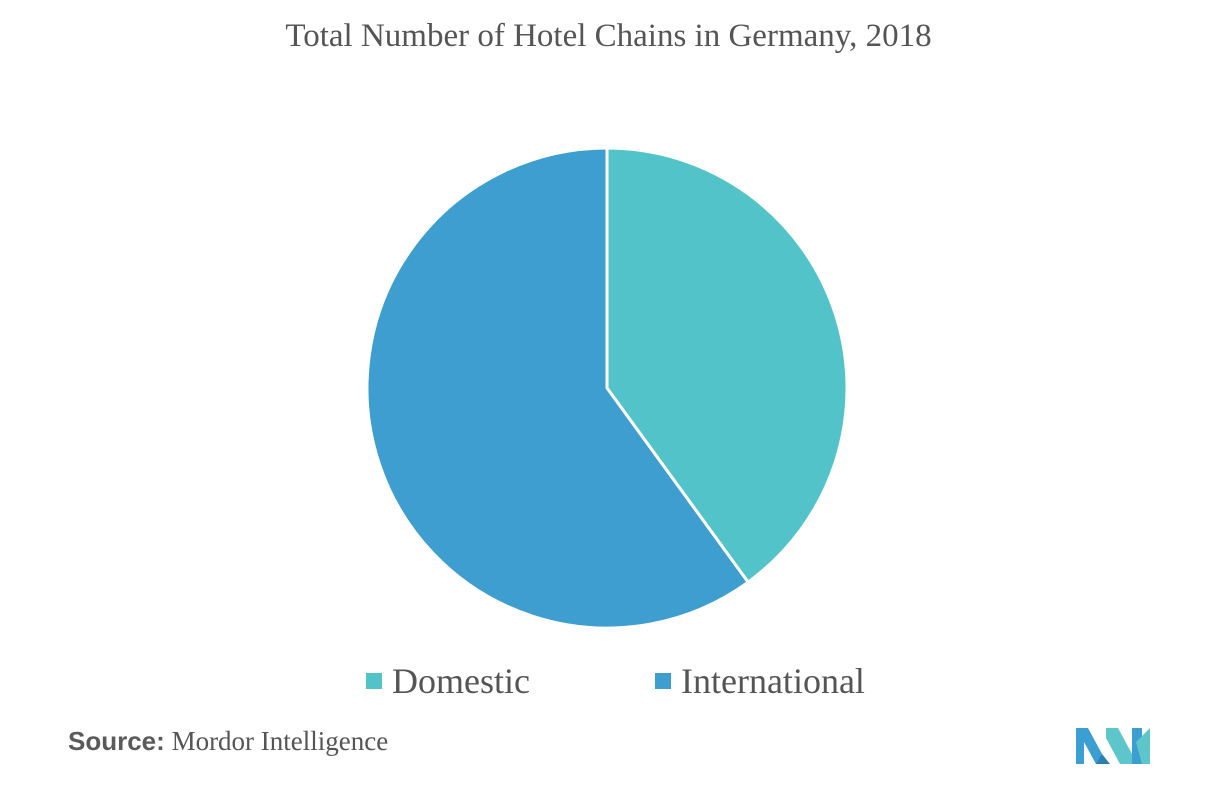  I want to click on legend-swatch-international, so click(663, 681).